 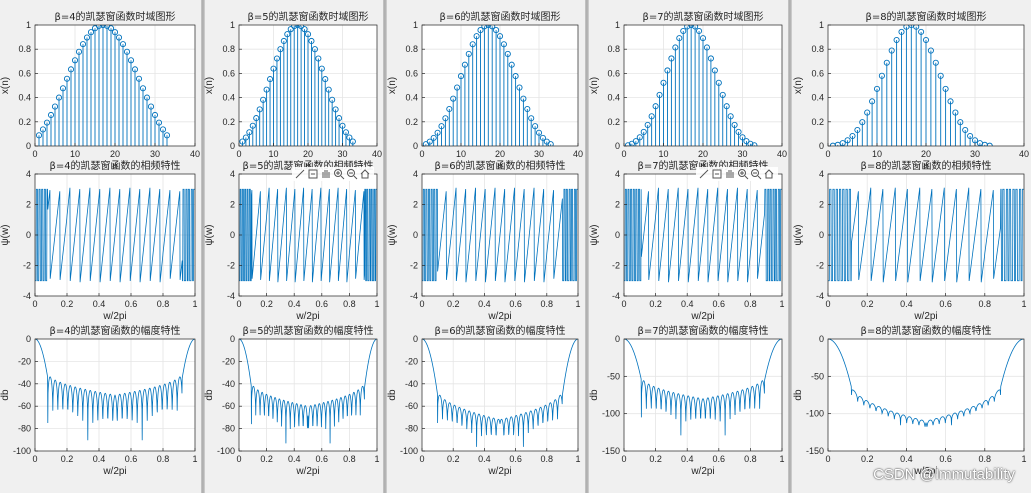 I want to click on axes-toolbar, so click(x=333, y=174).